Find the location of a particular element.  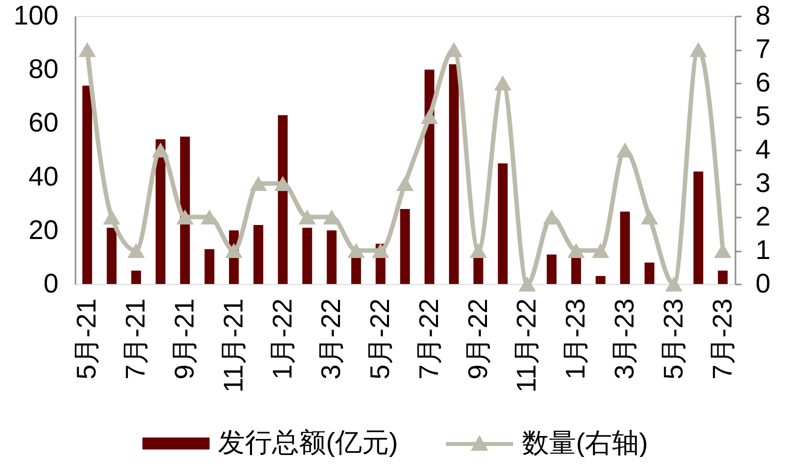

x-tick-label: 7月-22 is located at coordinates (429, 339).